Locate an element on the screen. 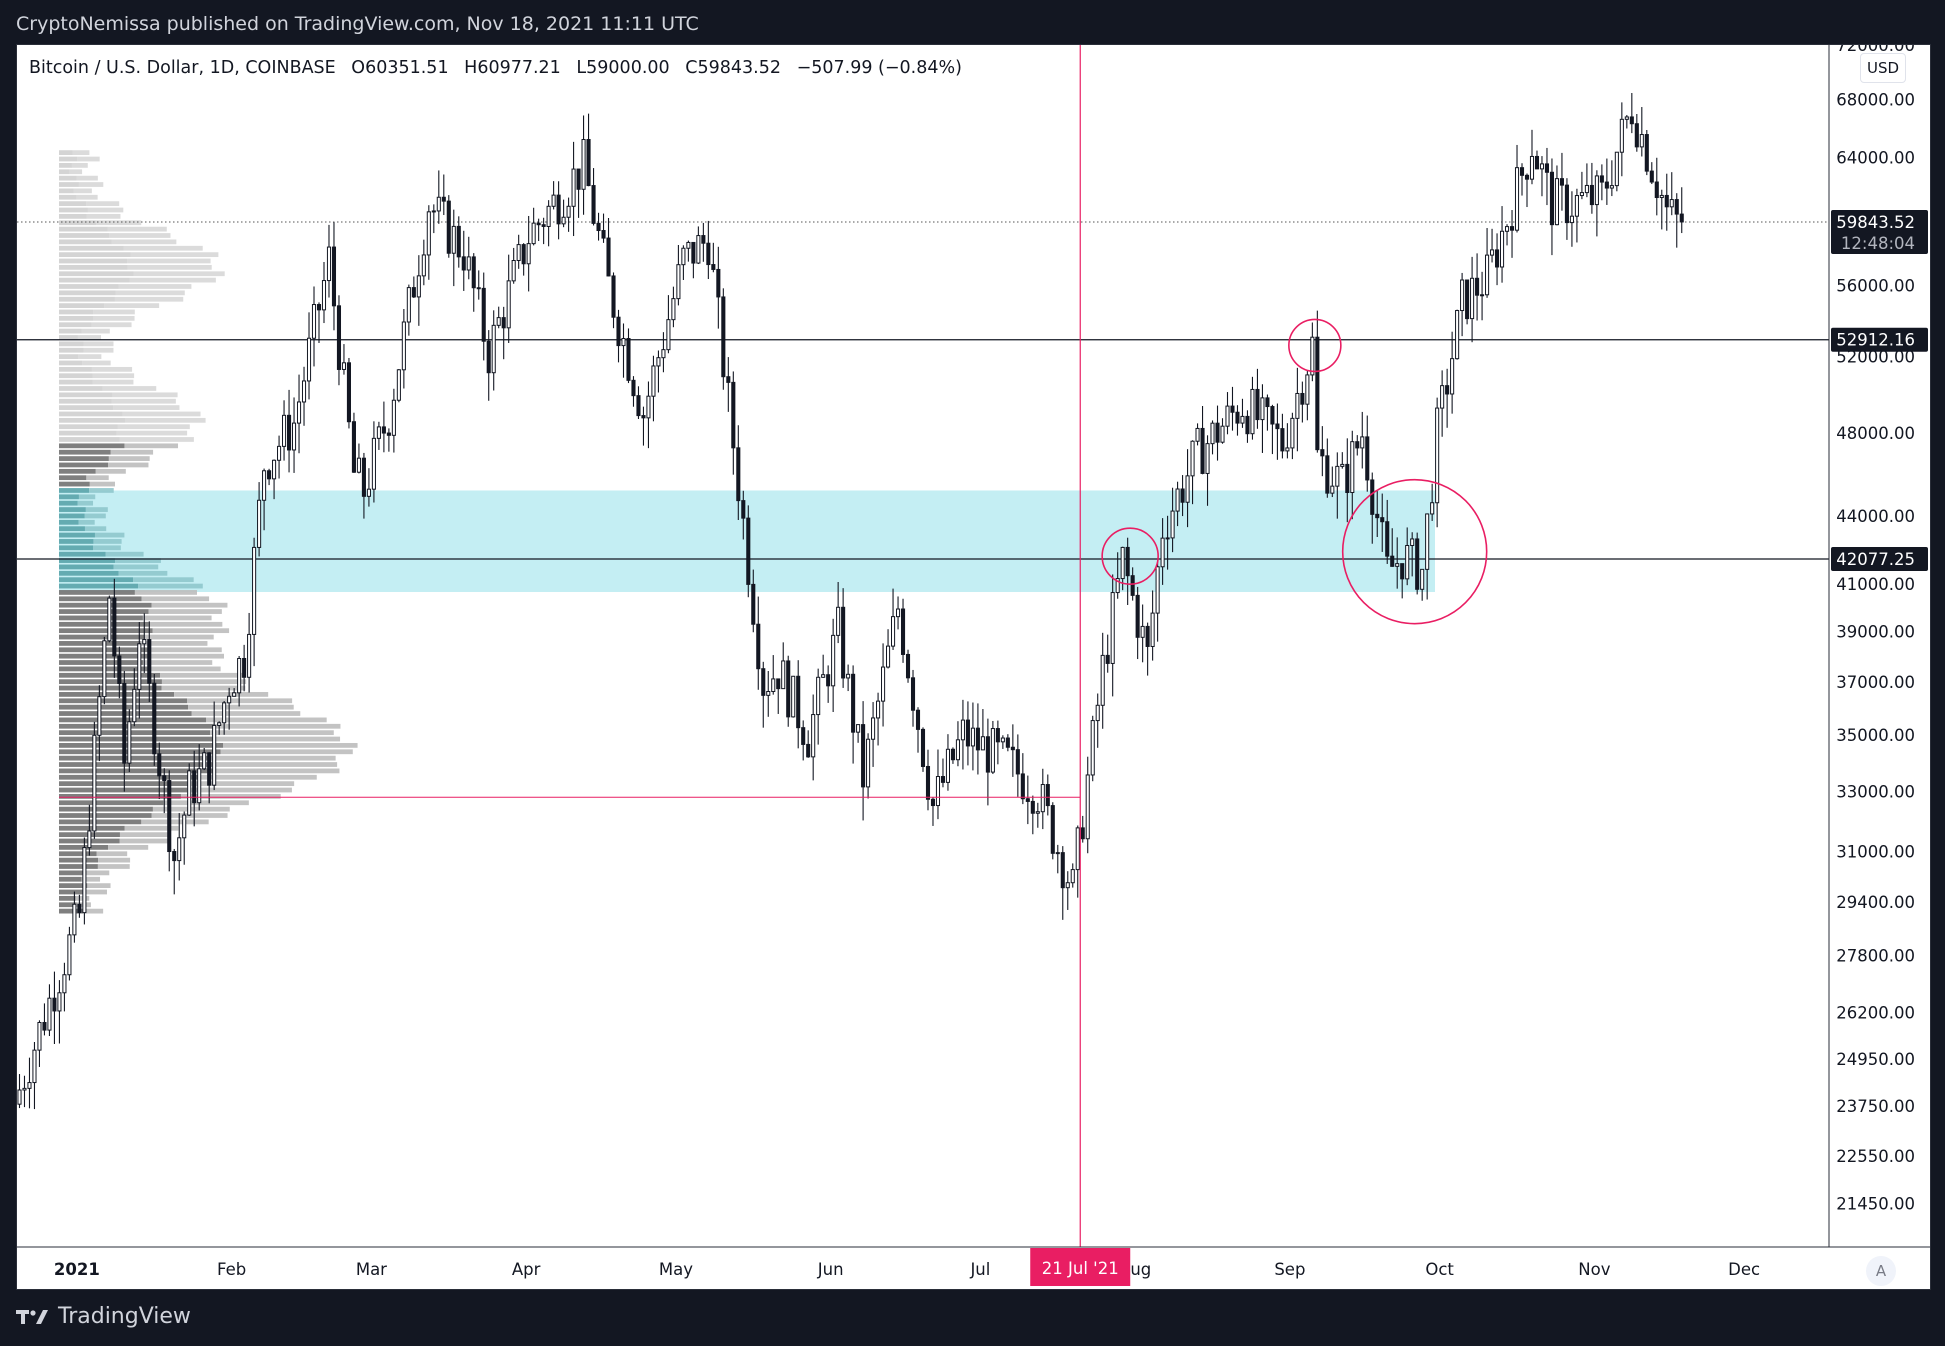 The width and height of the screenshot is (1945, 1346). y-tick-label: 52000.00 is located at coordinates (1875, 356).